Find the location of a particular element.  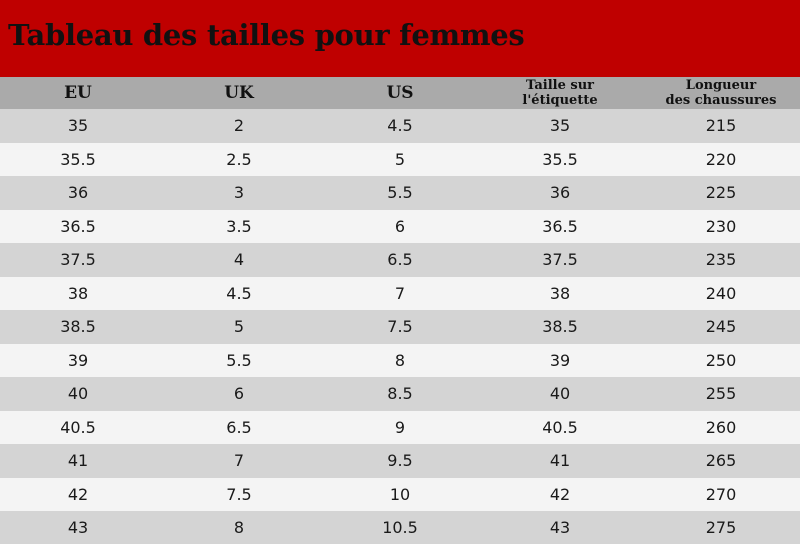

us-size-cell: 7.5 is located at coordinates (400, 327).